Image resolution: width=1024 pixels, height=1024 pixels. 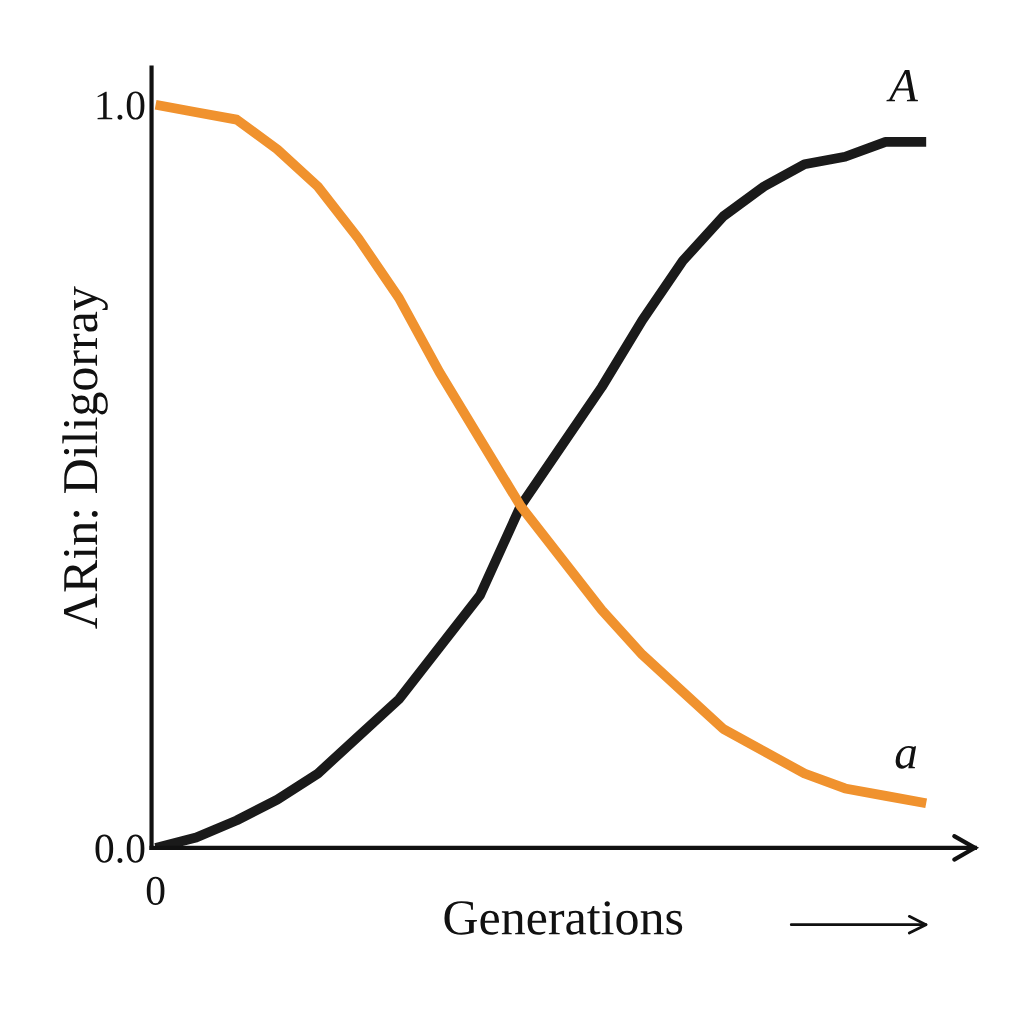 What do you see at coordinates (906, 757) in the screenshot?
I see `series-label: a` at bounding box center [906, 757].